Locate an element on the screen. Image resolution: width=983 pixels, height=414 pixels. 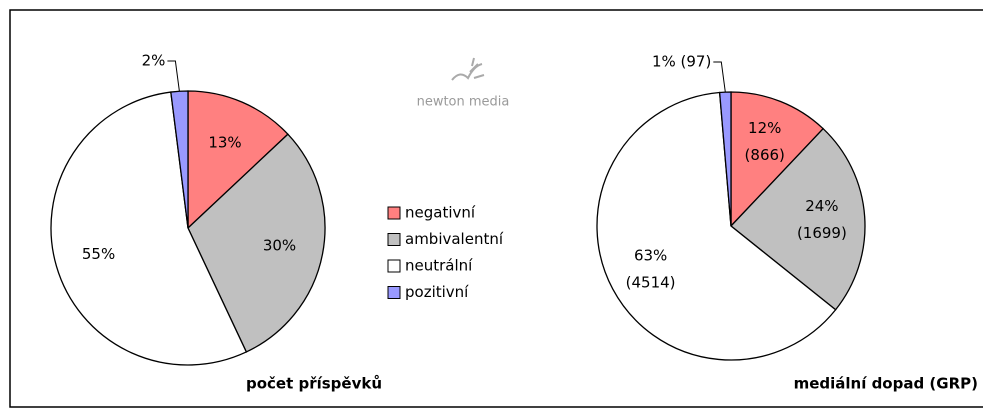
data-label: 24% (1699) is located at coordinates (822, 219).